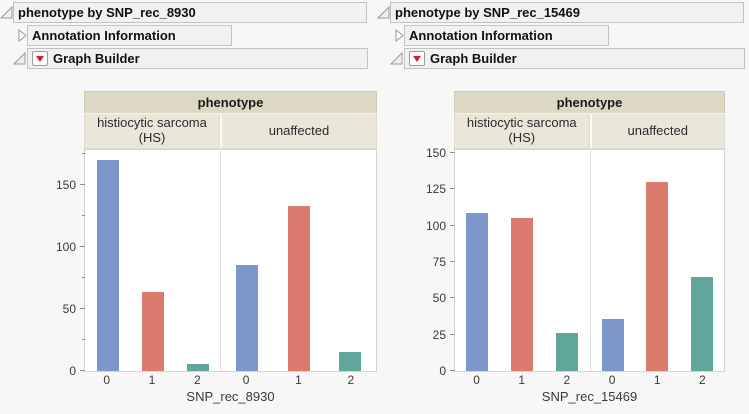 This screenshot has height=414, width=749. What do you see at coordinates (107, 12) in the screenshot?
I see `panel-title: phenotype by SNP_rec_8930` at bounding box center [107, 12].